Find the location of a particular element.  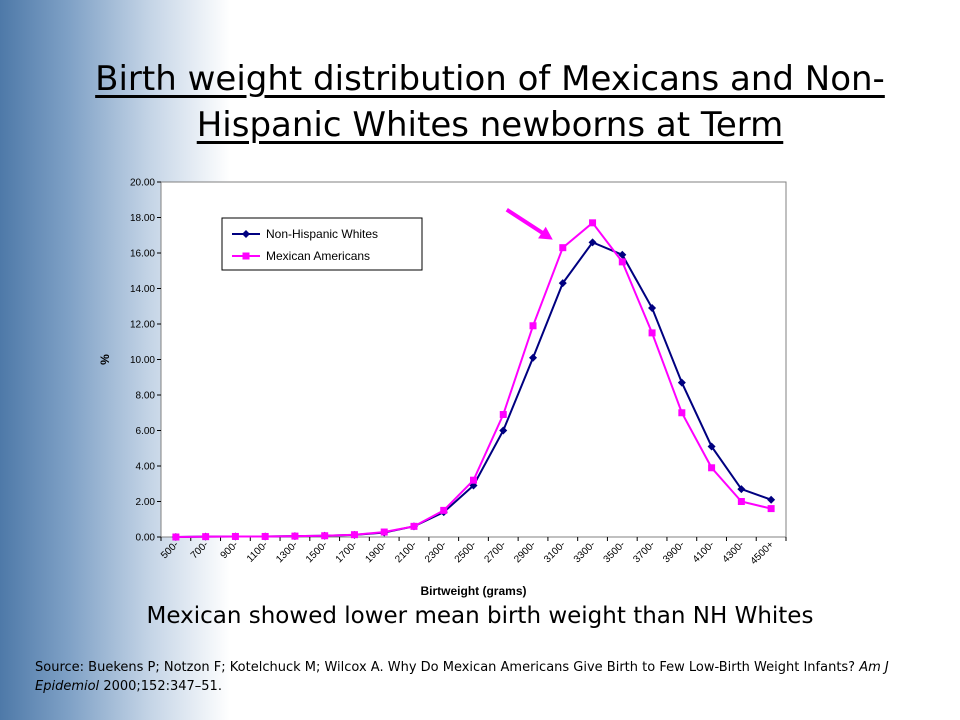

annotation-arrow-head is located at coordinates (545, 233).